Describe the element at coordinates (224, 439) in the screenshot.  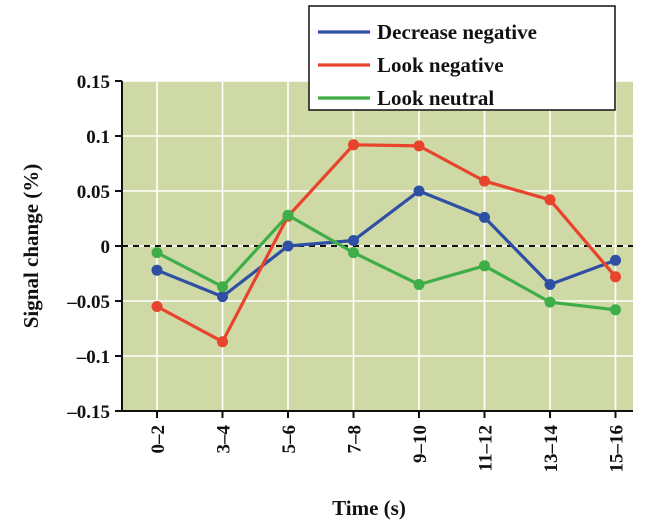
I see `x-tick-label: 3–4` at that location.